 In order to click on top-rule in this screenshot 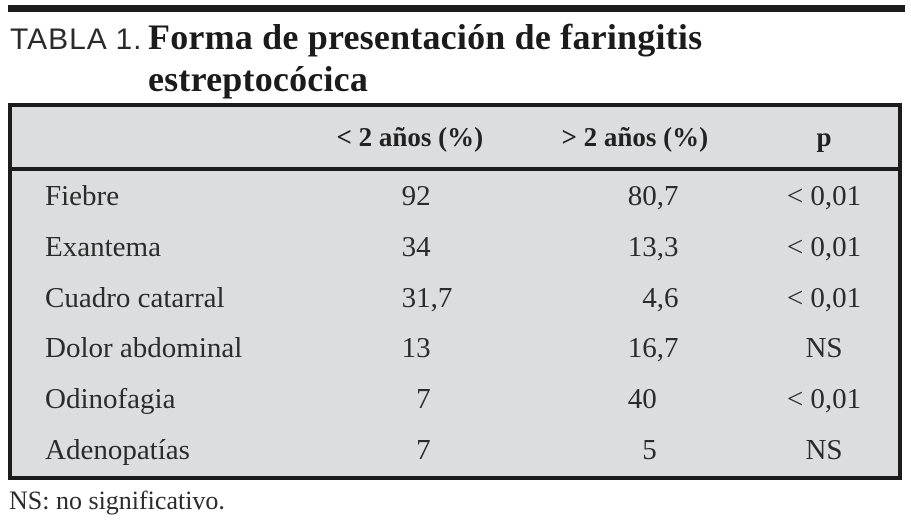, I will do `click(456, 8)`.